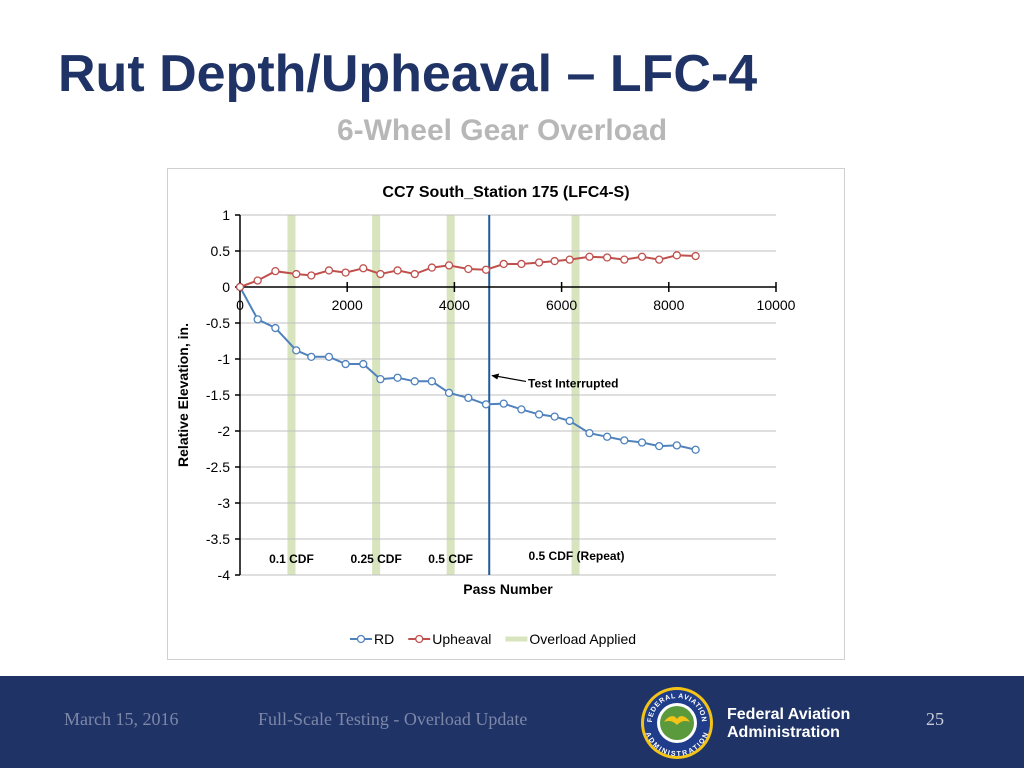 Image resolution: width=1024 pixels, height=768 pixels. What do you see at coordinates (493, 639) in the screenshot?
I see `legend: RD Upheaval Overload Applied` at bounding box center [493, 639].